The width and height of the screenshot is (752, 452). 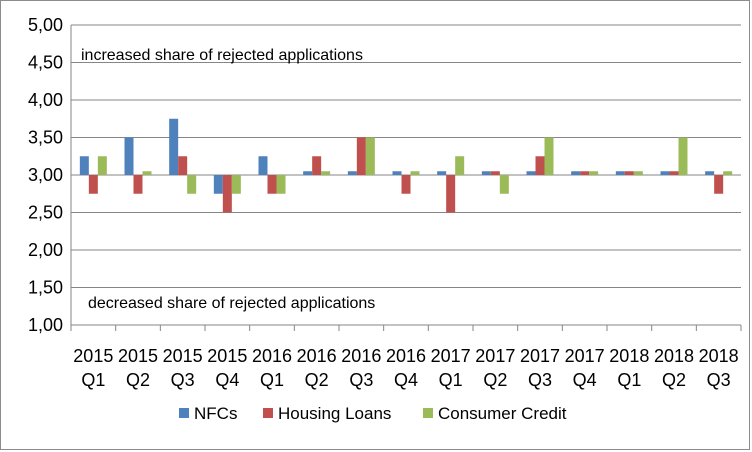 What do you see at coordinates (231, 303) in the screenshot?
I see `annotation-bottom: decreased share of rejected applications` at bounding box center [231, 303].